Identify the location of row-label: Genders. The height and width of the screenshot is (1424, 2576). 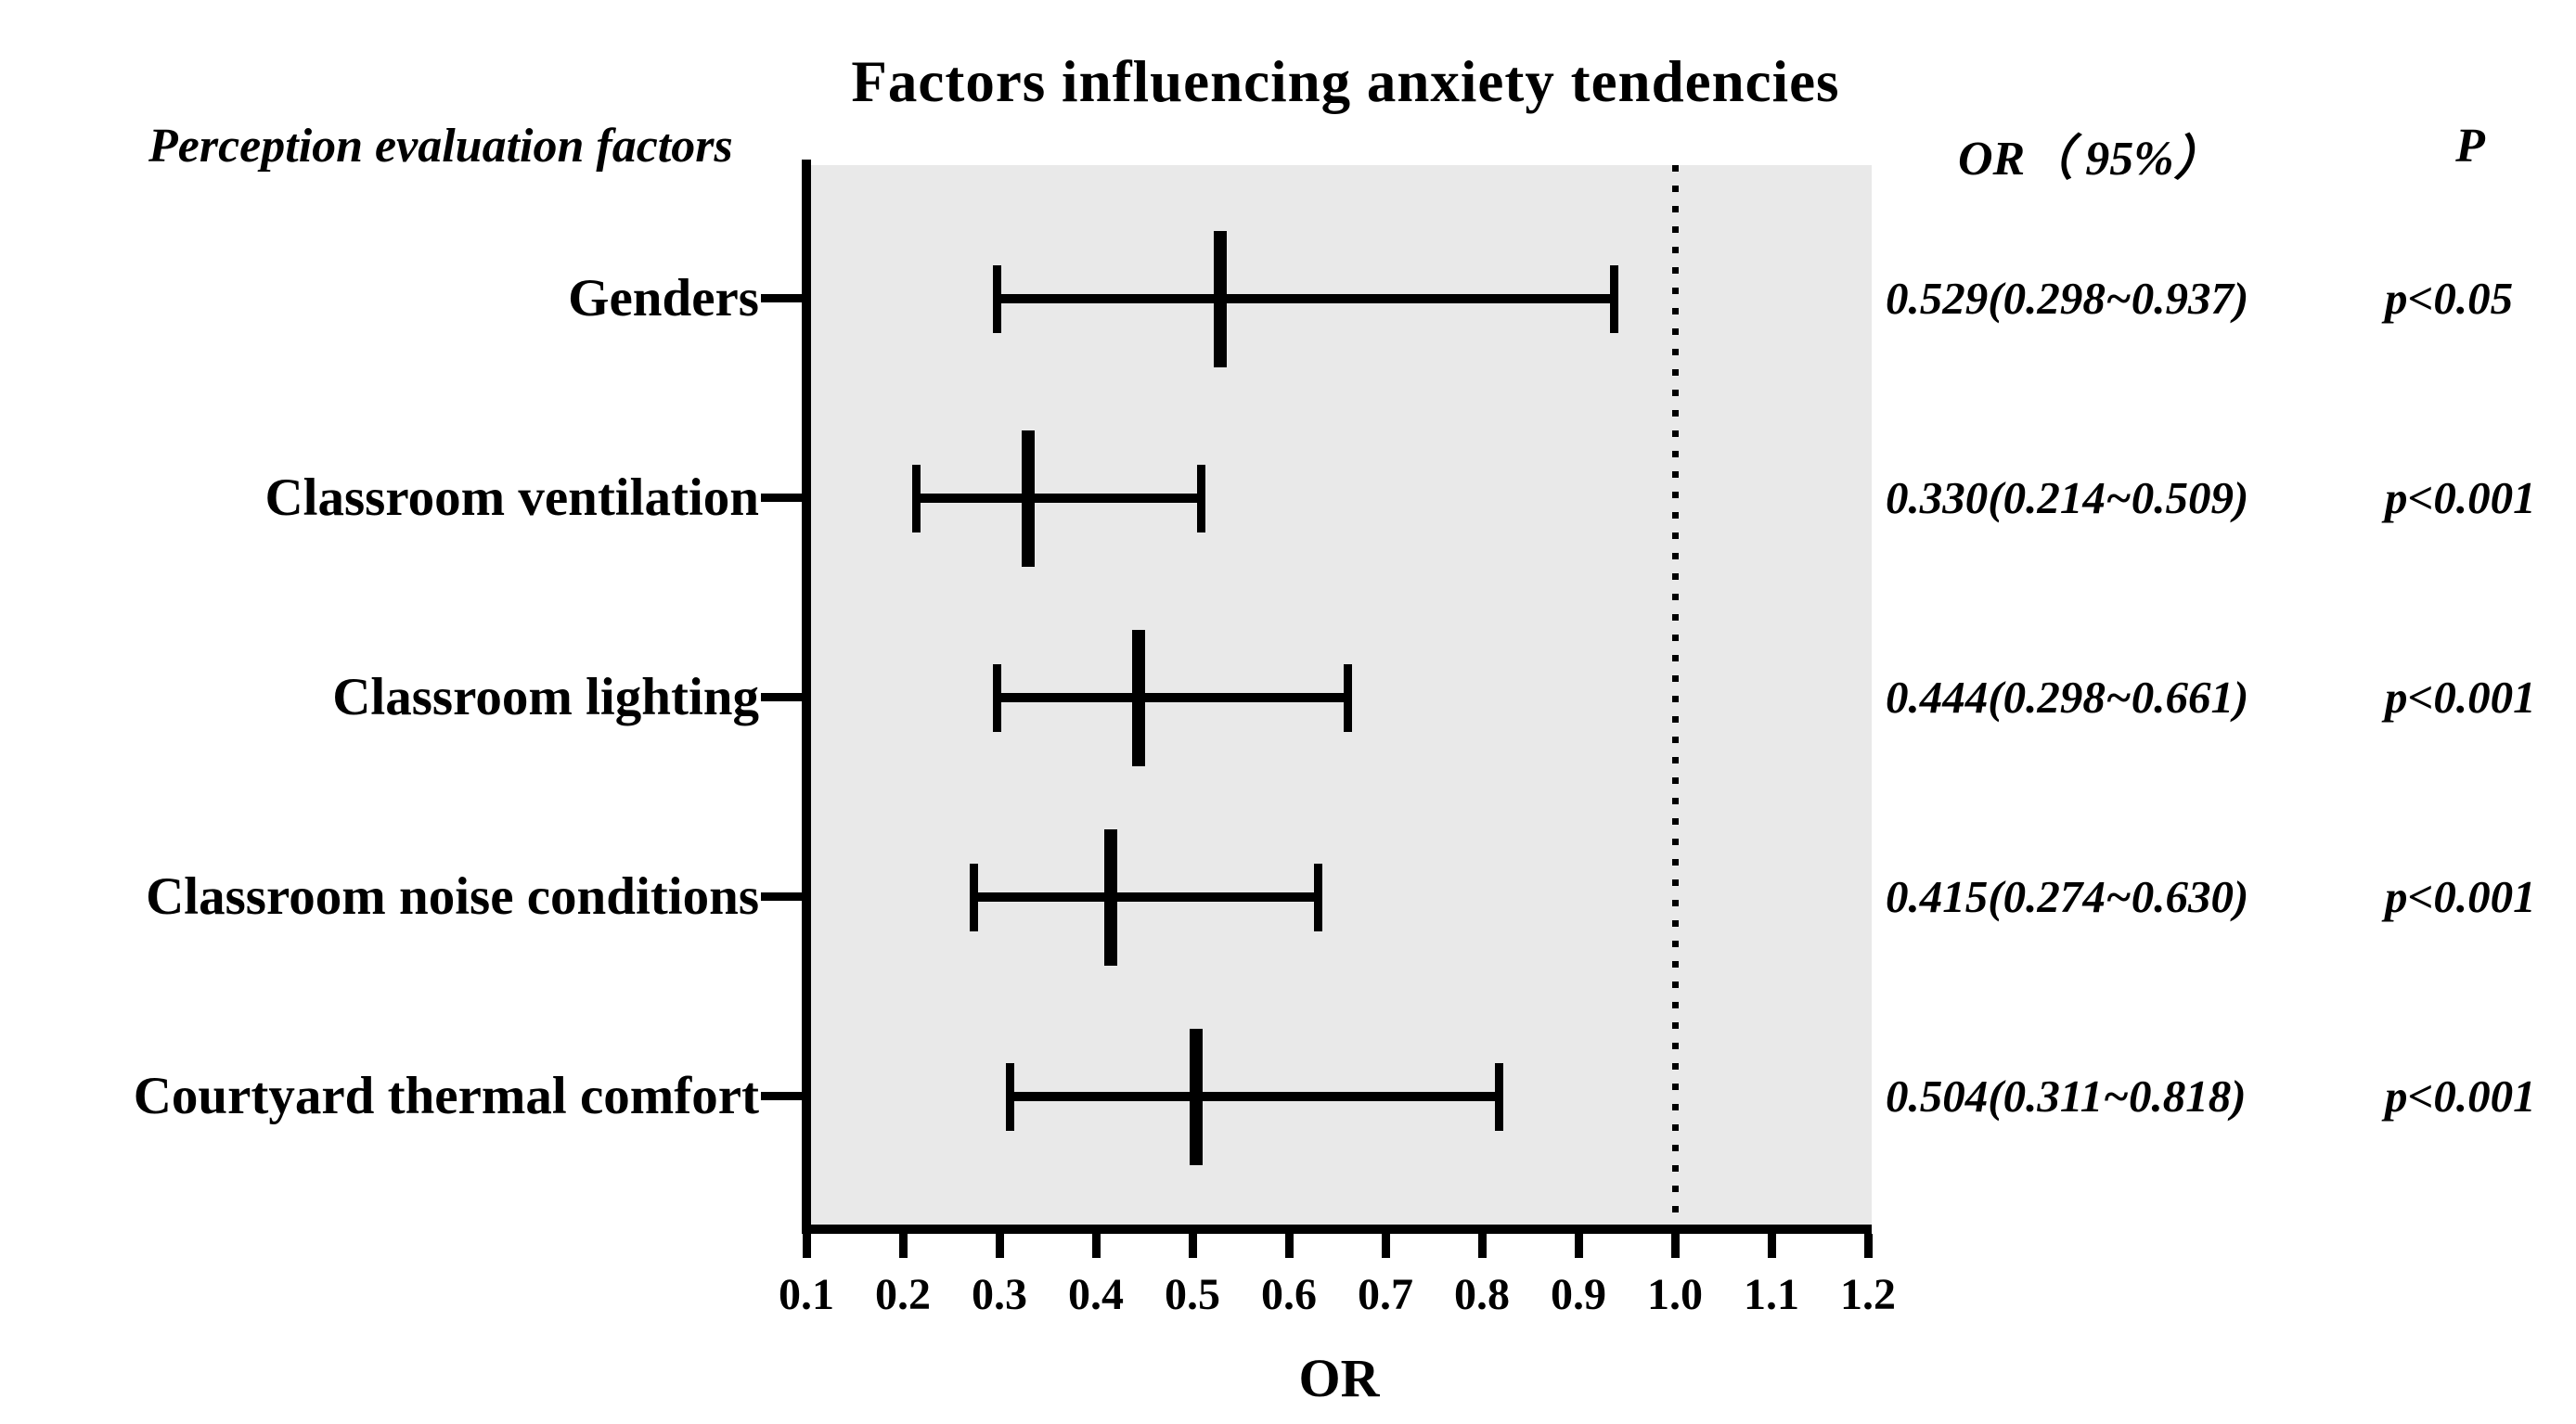
(663, 298).